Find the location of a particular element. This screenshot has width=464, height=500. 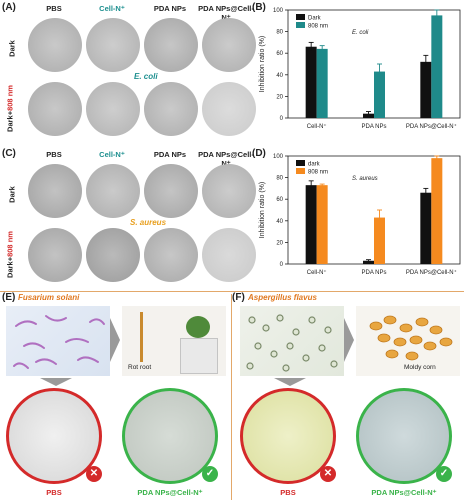

chart-d-legend-label: dark is located at coordinates (314, 165).